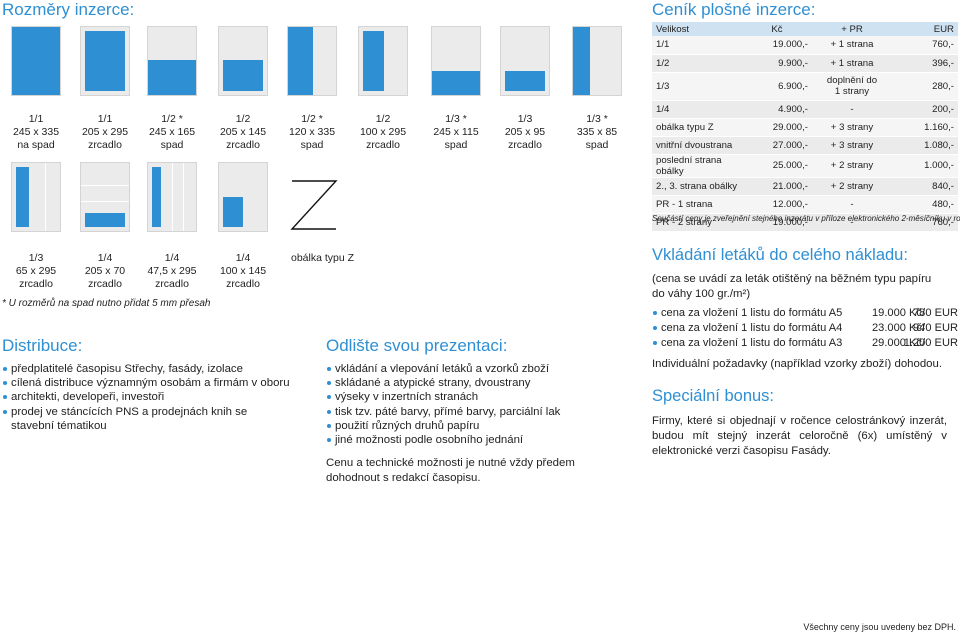 This screenshot has height=636, width=960. I want to click on ad-thumb-1-3-zrcadlo-h, so click(525, 61).